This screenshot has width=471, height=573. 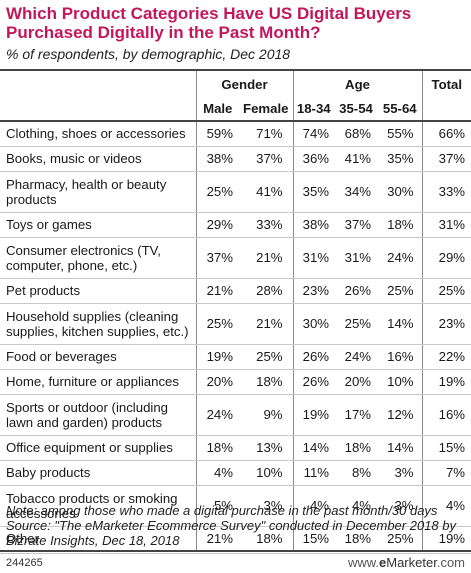 What do you see at coordinates (235, 291) in the screenshot?
I see `table-row: Pet products 21% 28% 23% 26% 25% 25%` at bounding box center [235, 291].